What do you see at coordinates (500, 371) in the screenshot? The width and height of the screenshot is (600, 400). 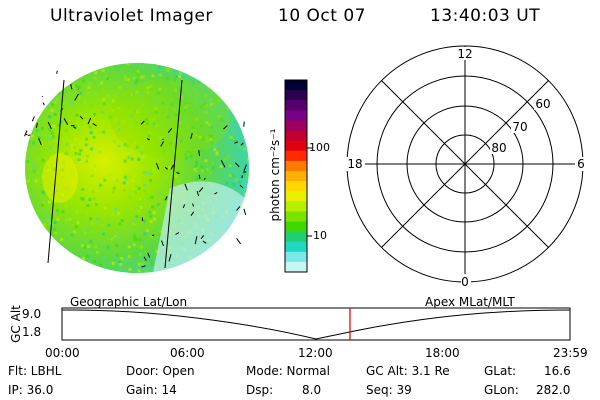 I see `glat-label: GLat:` at bounding box center [500, 371].